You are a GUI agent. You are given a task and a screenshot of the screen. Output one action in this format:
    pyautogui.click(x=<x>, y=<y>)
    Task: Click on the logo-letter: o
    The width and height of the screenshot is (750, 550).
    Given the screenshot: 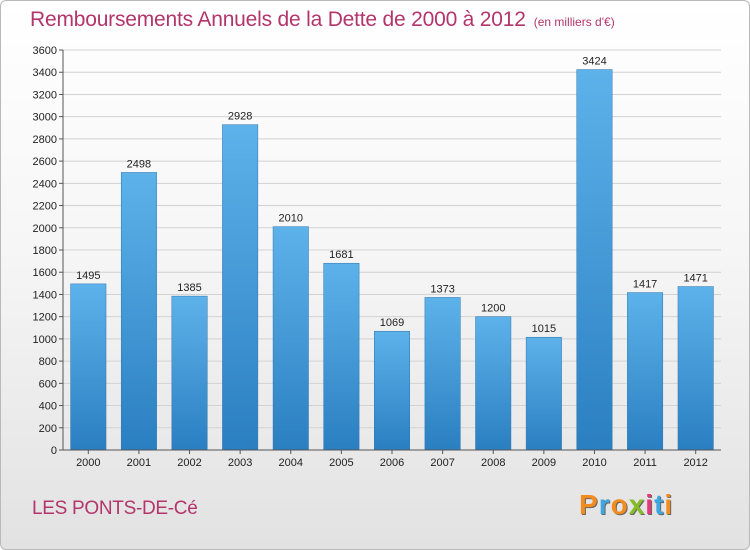 What is the action you would take?
    pyautogui.click(x=619, y=504)
    